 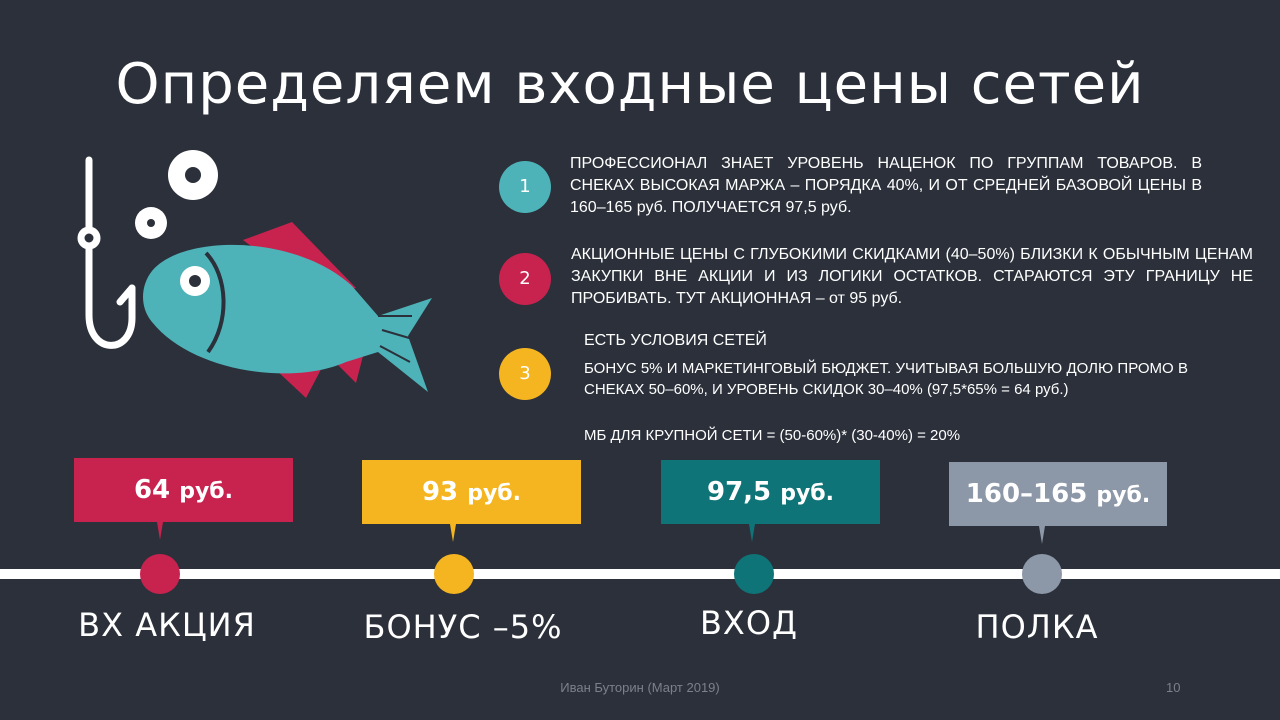 I want to click on slide-title: Определяем входные цены сетей, so click(x=630, y=84).